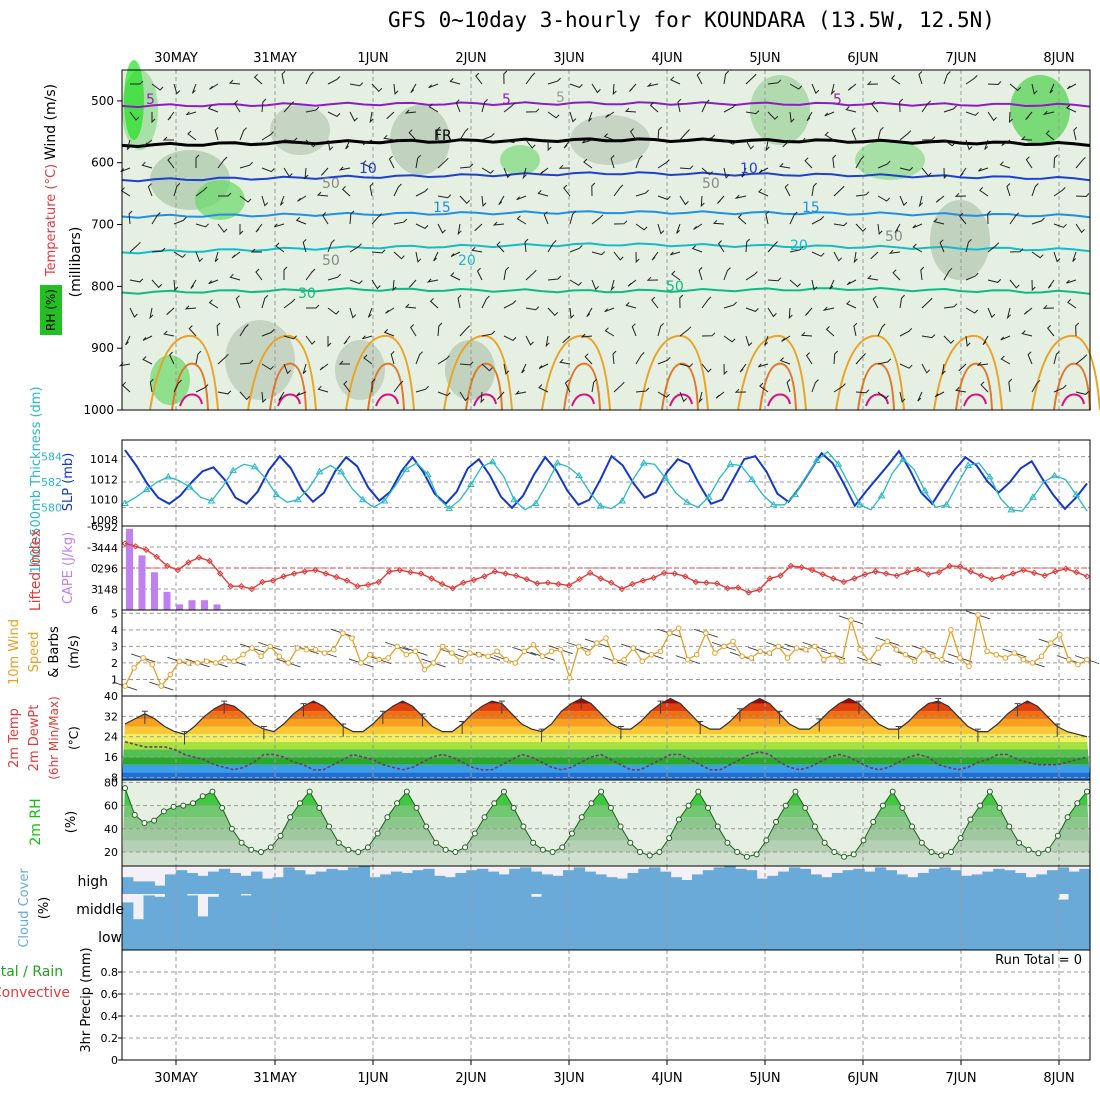 This screenshot has width=1100, height=1100. Describe the element at coordinates (114, 663) in the screenshot. I see `ytick-label-wind: 2` at that location.